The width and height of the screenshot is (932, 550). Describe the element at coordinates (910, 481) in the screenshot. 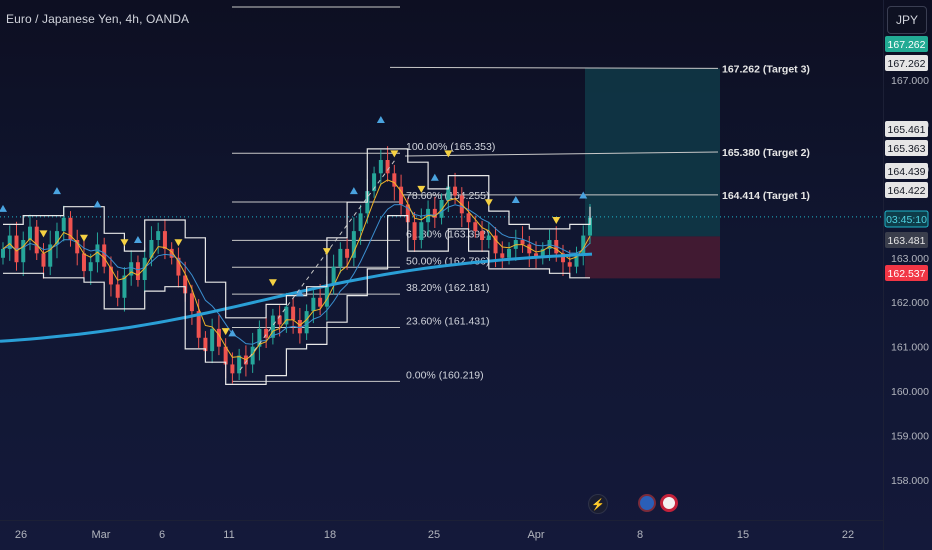

I see `y-tick-label: 158.000` at that location.